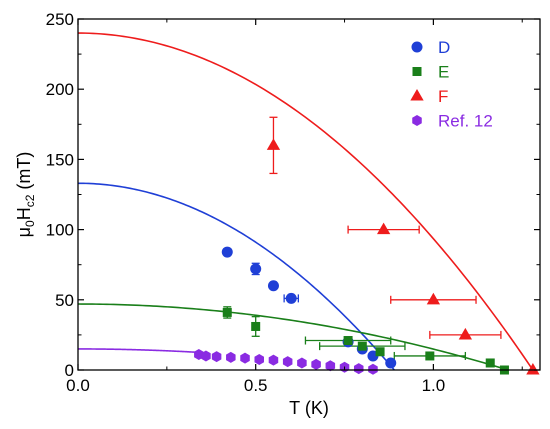  I want to click on fit-curve-e, so click(293, 337).